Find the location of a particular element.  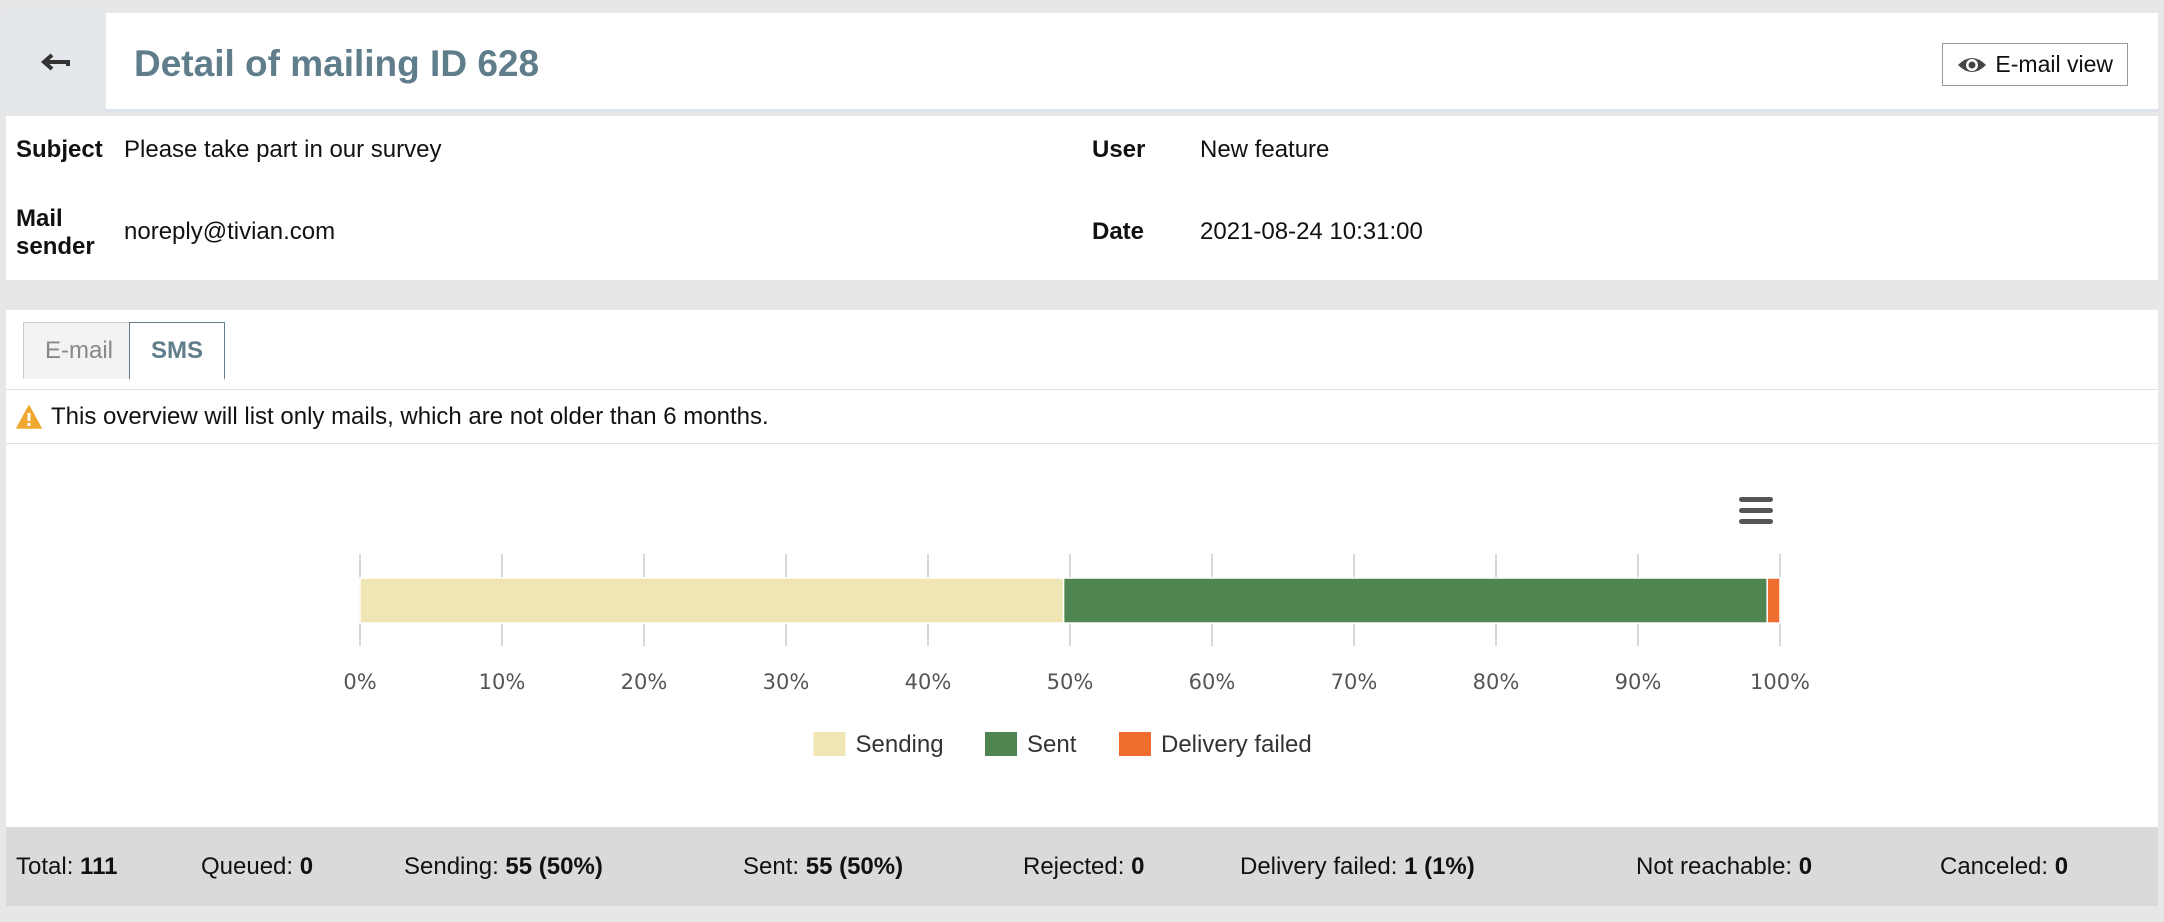

stat-queued: Queued: 0 is located at coordinates (257, 866).